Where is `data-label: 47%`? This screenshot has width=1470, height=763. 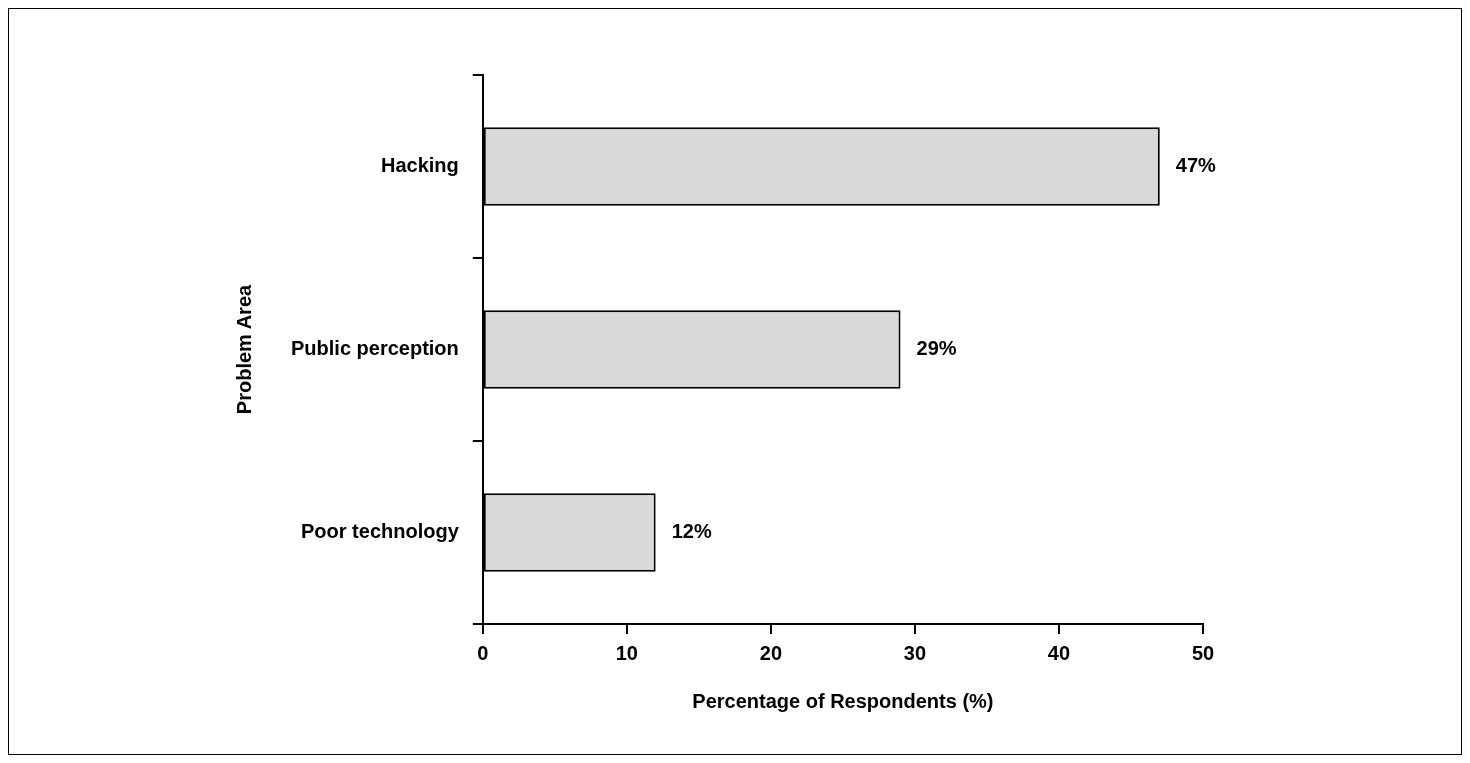
data-label: 47% is located at coordinates (1196, 165).